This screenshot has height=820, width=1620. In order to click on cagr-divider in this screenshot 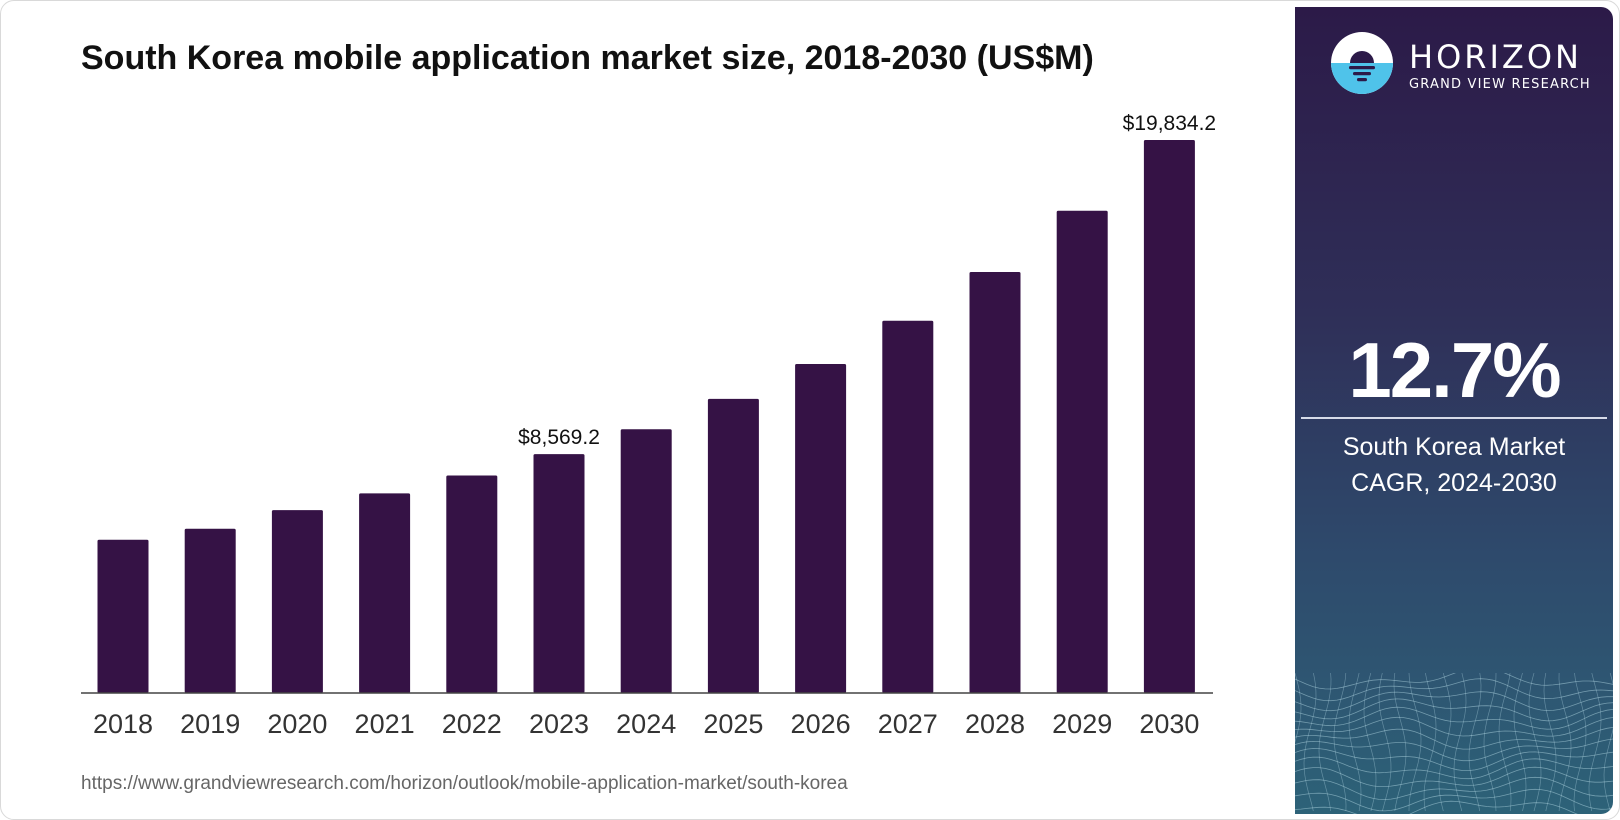, I will do `click(1454, 418)`.